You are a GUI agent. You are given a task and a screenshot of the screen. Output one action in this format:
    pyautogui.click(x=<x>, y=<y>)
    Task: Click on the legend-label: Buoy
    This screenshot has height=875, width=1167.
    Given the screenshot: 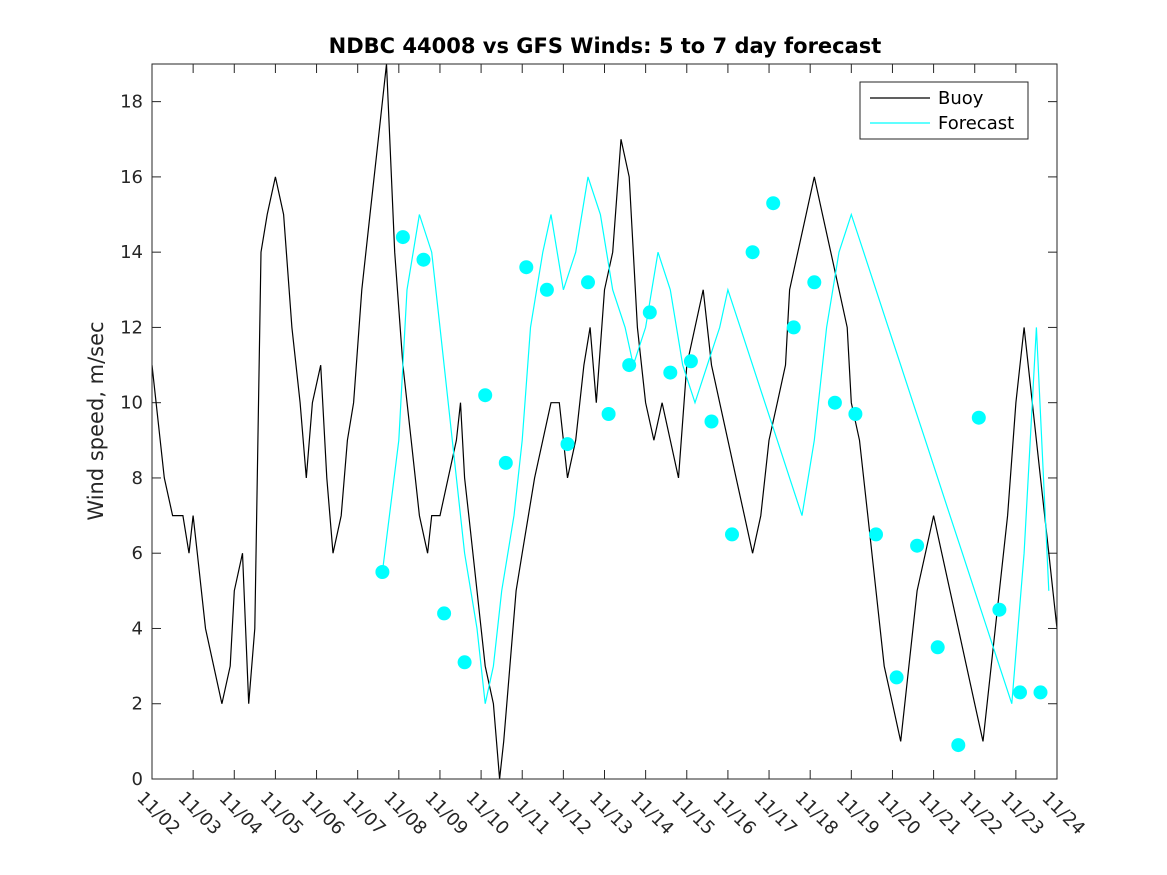 What is the action you would take?
    pyautogui.click(x=961, y=98)
    